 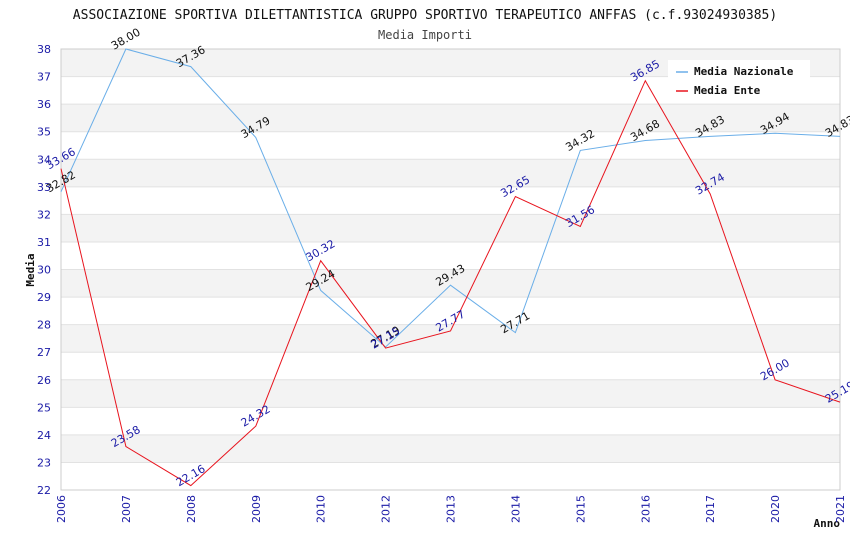 I want to click on y-tick-label: 29, so click(x=44, y=297).